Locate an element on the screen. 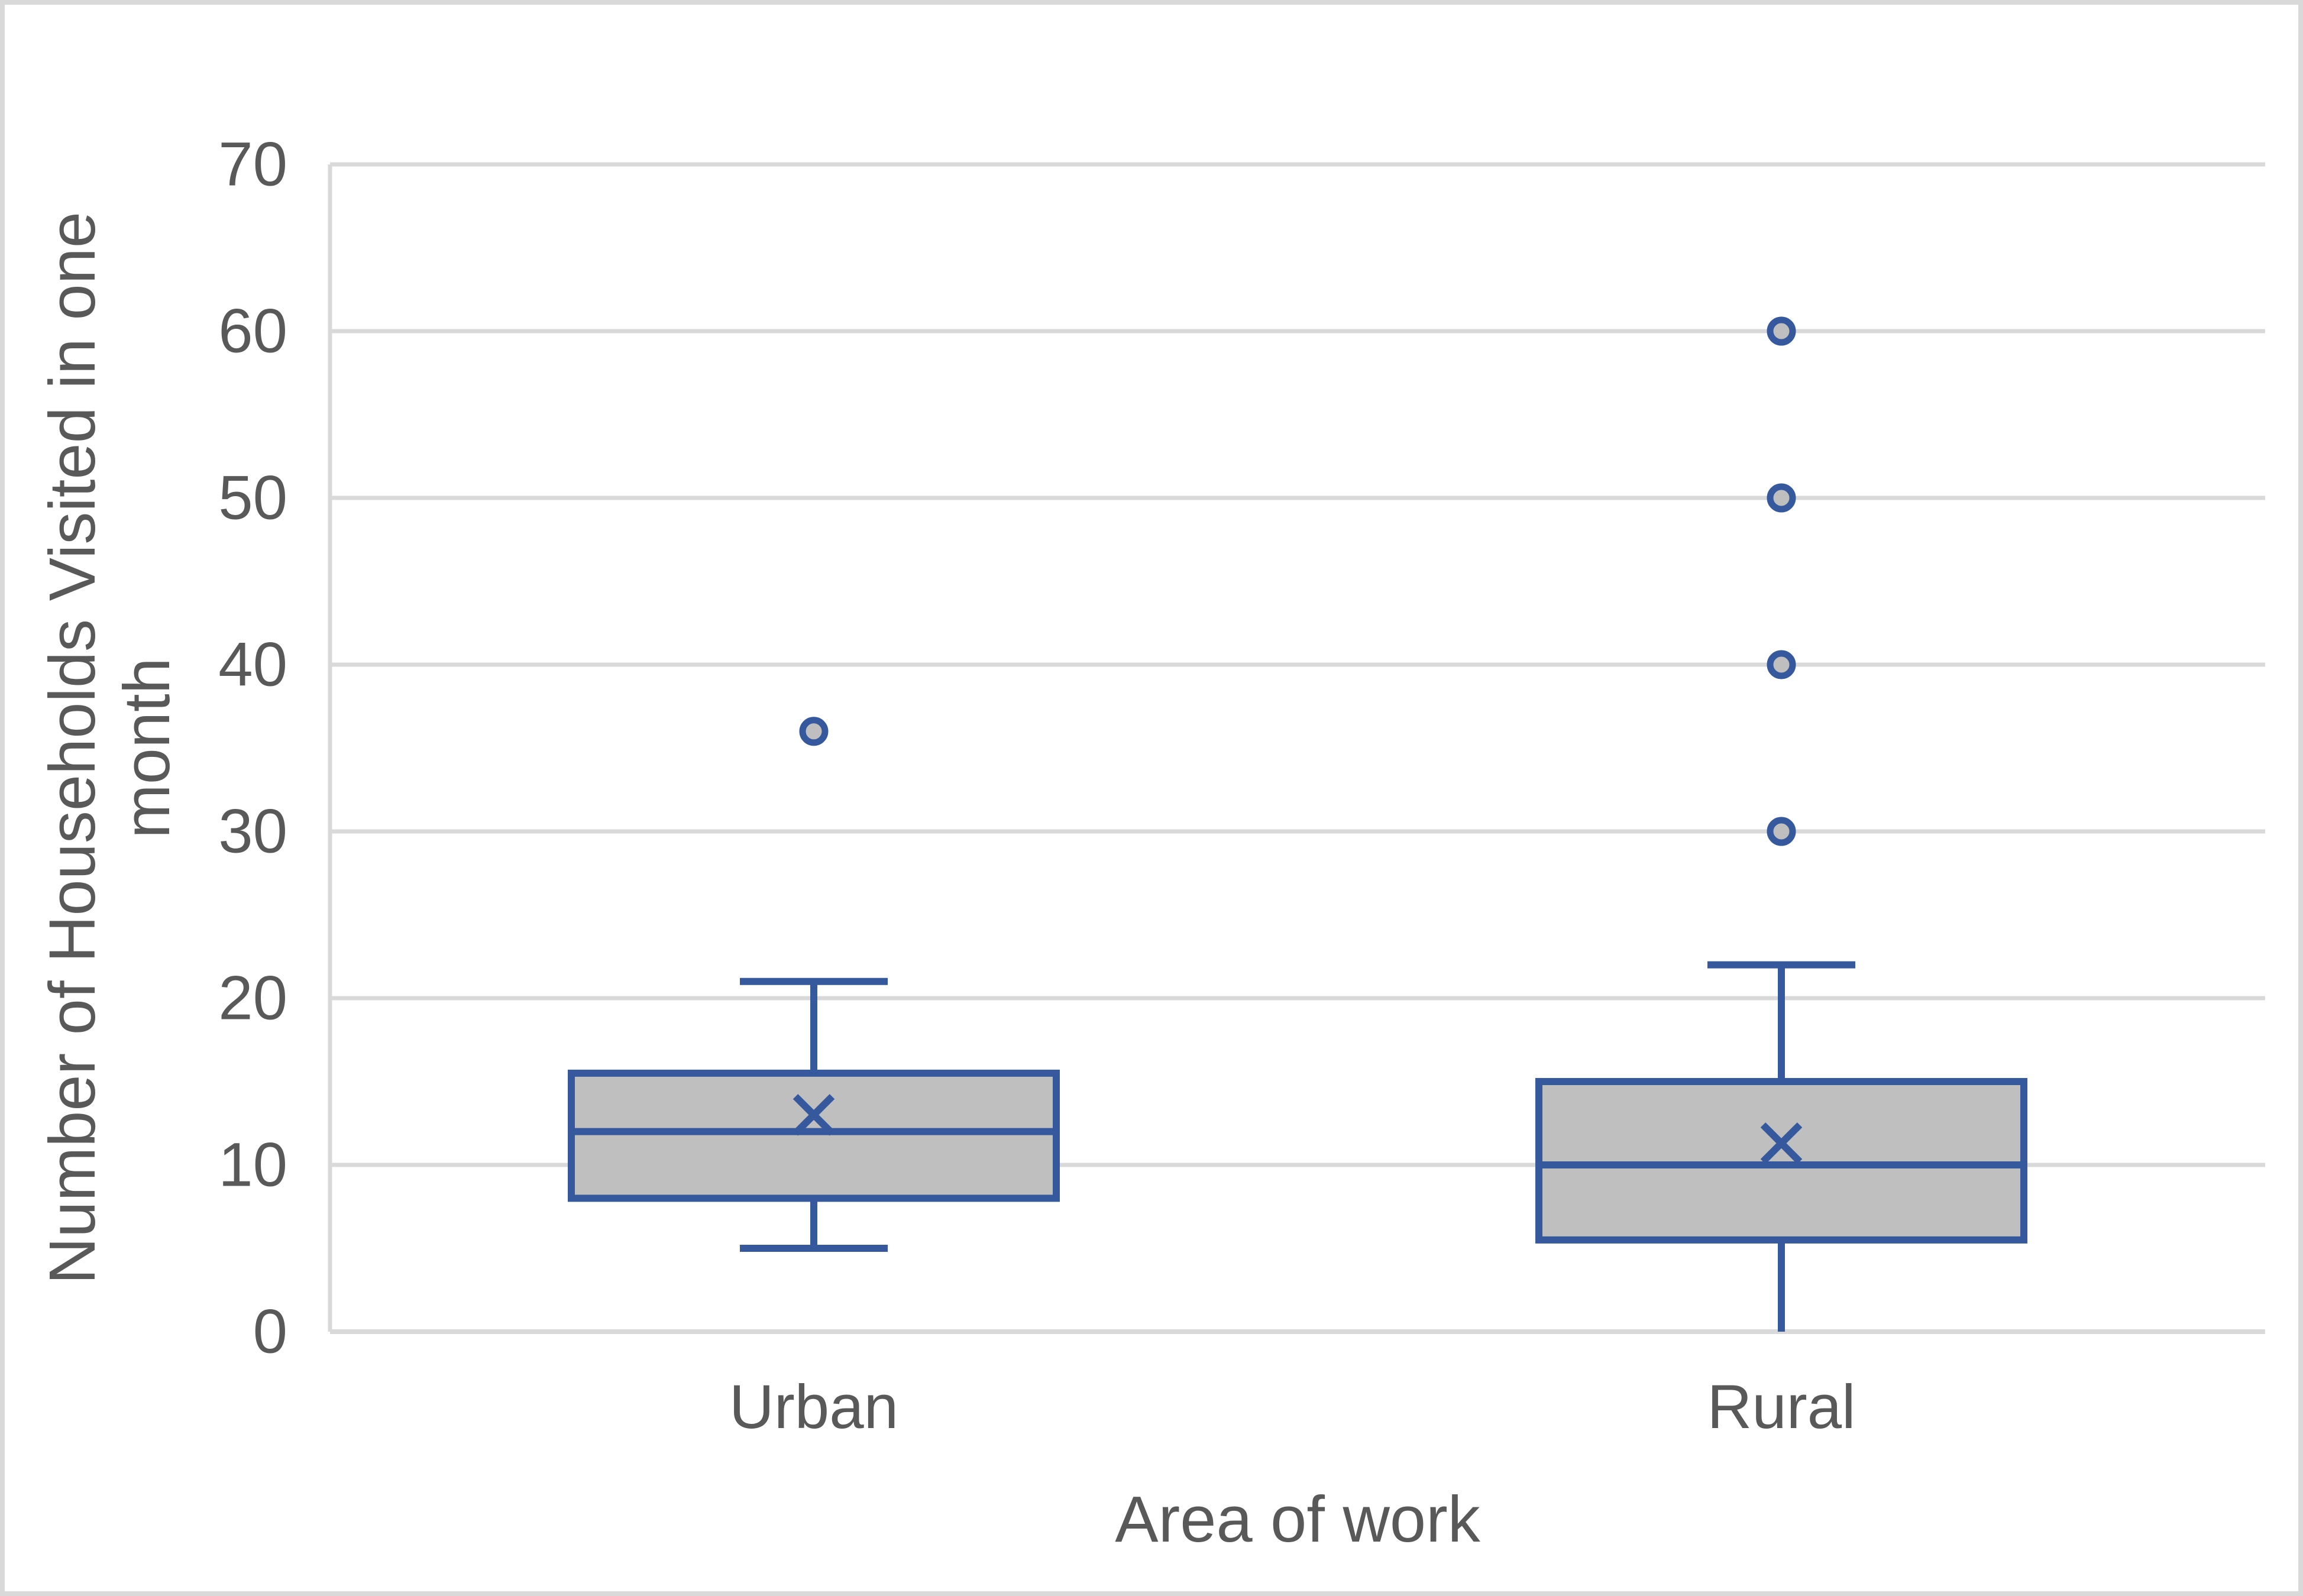  y-axis-title-line-2: month is located at coordinates (147, 748).